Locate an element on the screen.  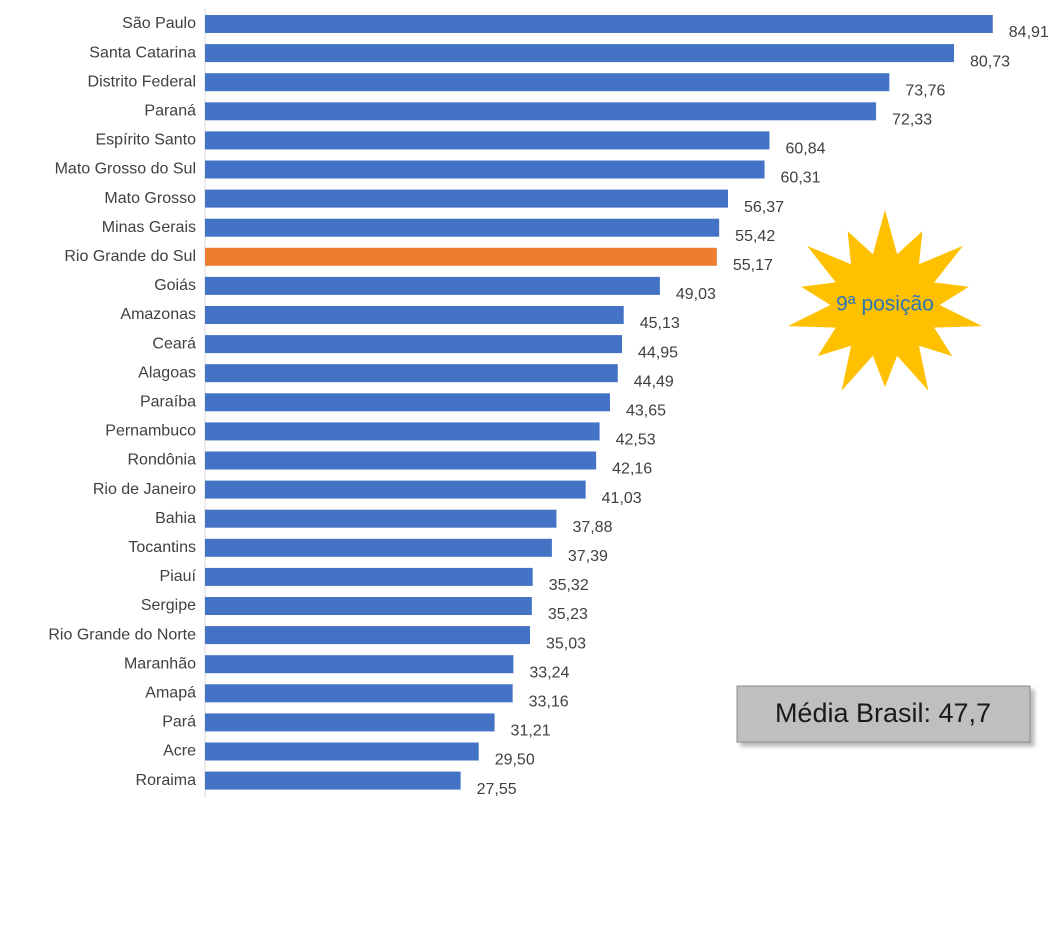
y-tick-label: Tocantins is located at coordinates (162, 547).